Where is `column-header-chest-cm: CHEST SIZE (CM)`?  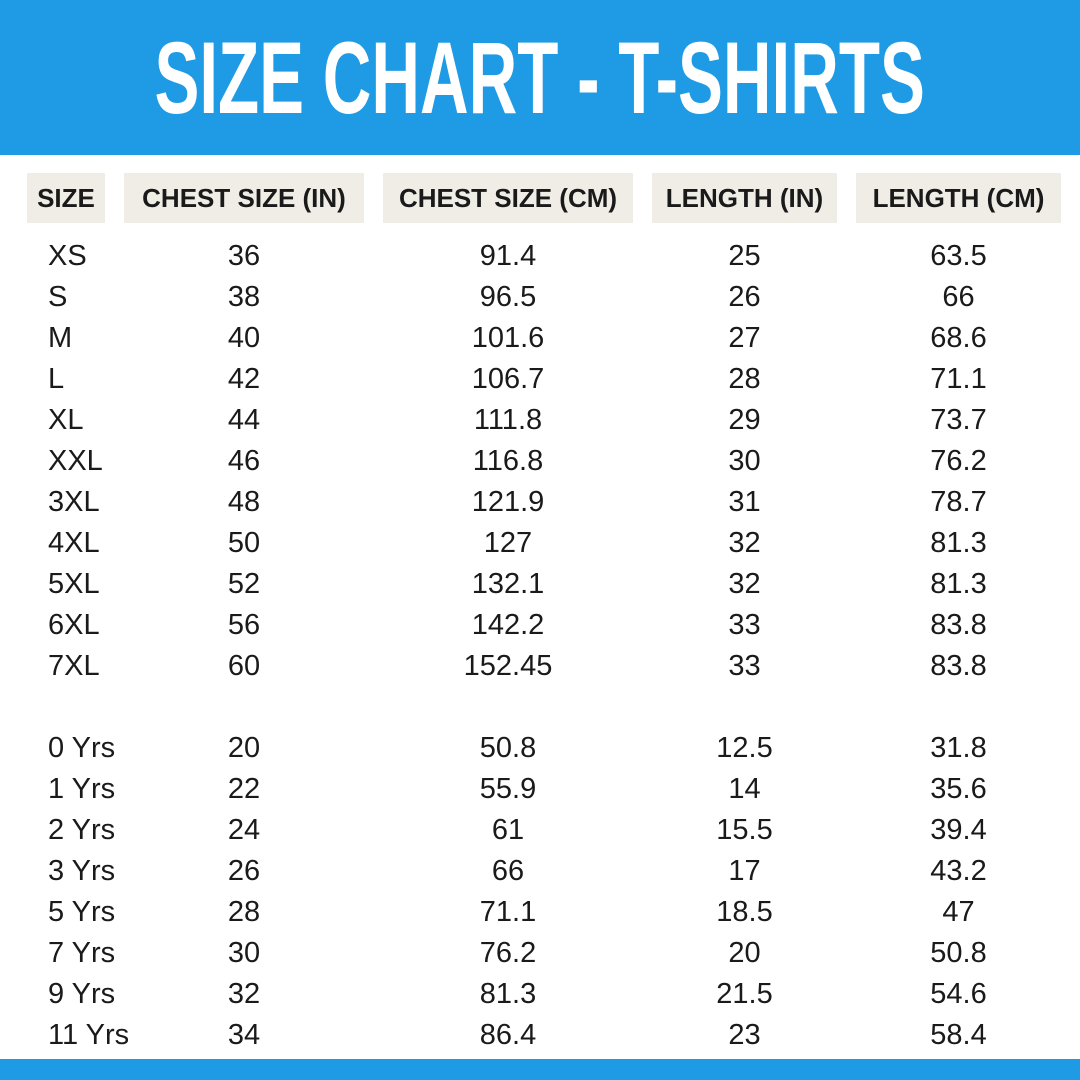 column-header-chest-cm: CHEST SIZE (CM) is located at coordinates (508, 198).